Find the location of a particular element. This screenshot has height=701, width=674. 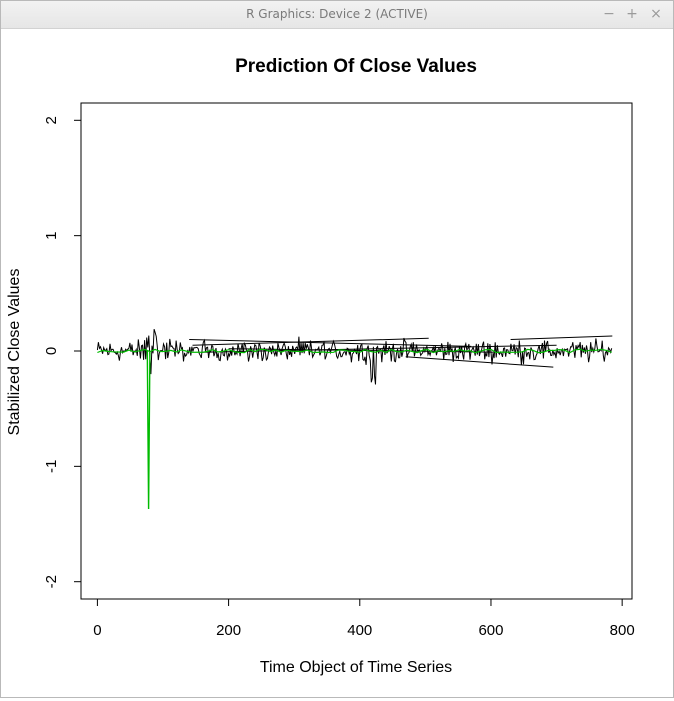

y-tick-label: 0 is located at coordinates (51, 351).